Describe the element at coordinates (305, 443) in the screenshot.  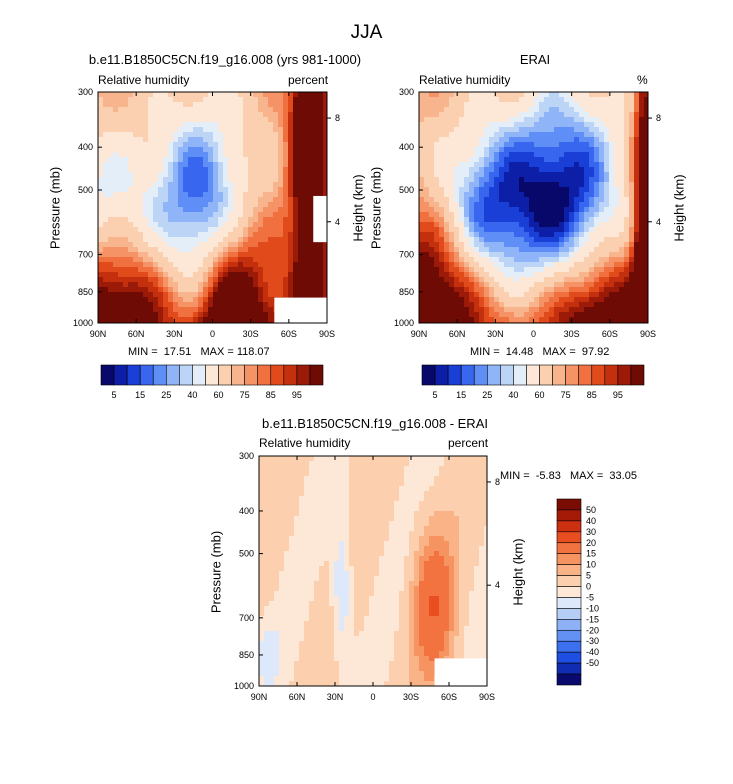
I see `panel3-left-label: Relative humidity` at that location.